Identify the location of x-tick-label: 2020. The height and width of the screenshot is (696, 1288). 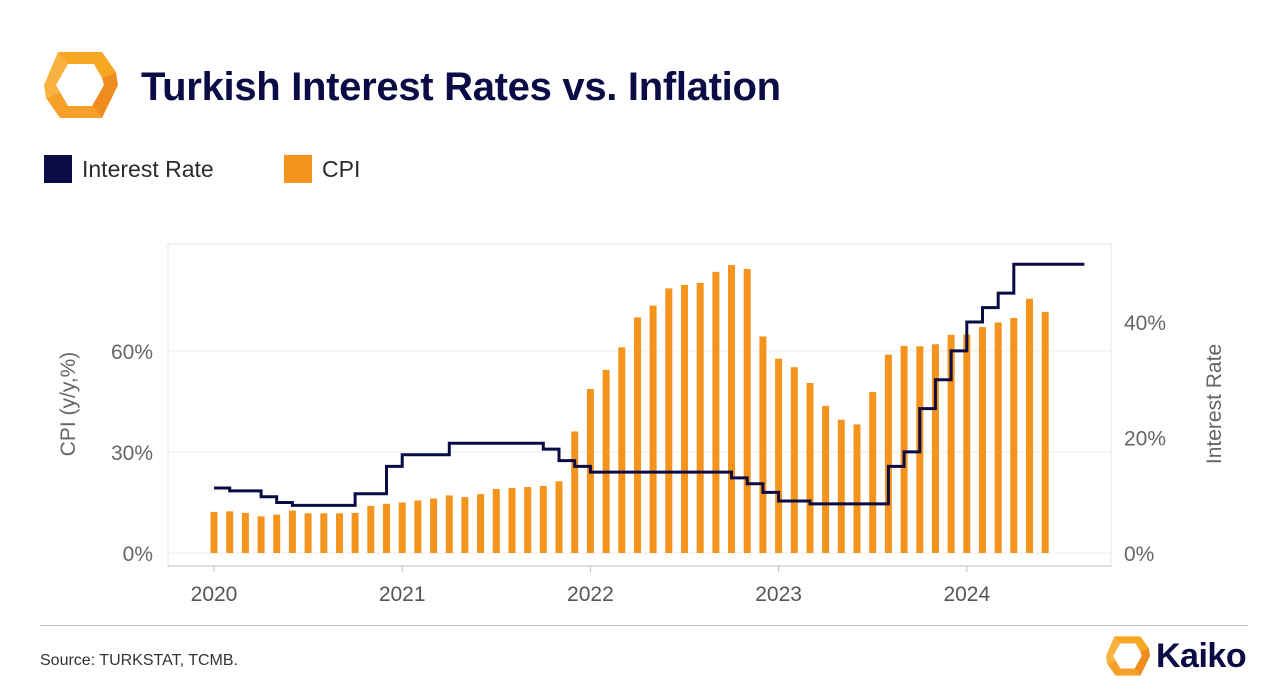
(214, 594).